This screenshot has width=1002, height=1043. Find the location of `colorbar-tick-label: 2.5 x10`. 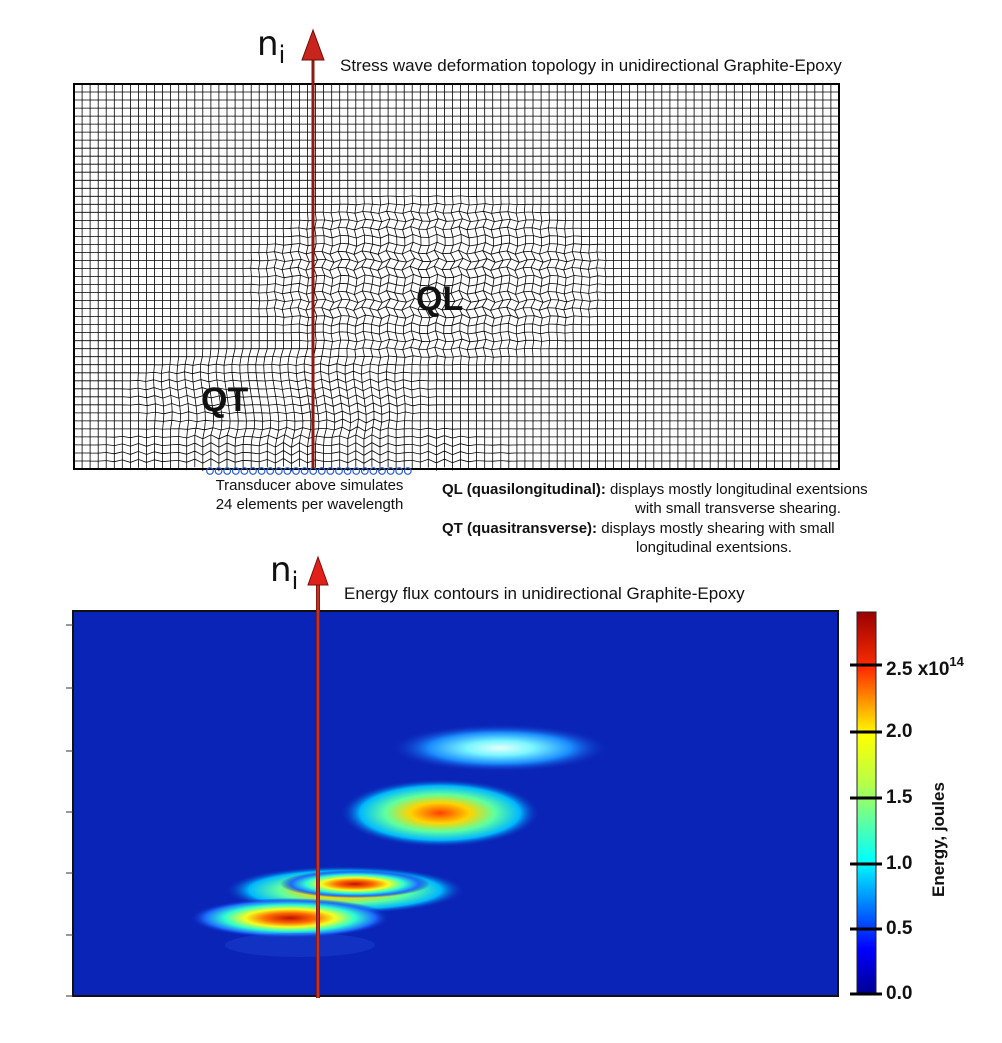

colorbar-tick-label: 2.5 x10 is located at coordinates (918, 669).